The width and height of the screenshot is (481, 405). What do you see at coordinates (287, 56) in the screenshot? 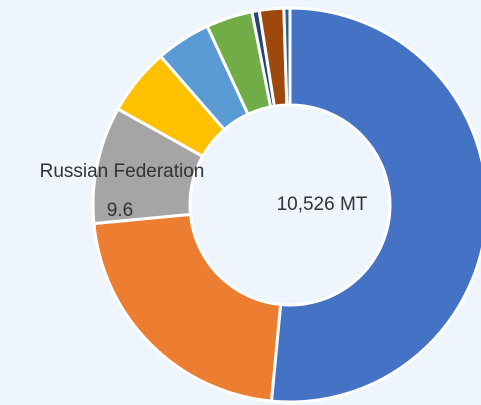
I see `donut-segment` at bounding box center [287, 56].